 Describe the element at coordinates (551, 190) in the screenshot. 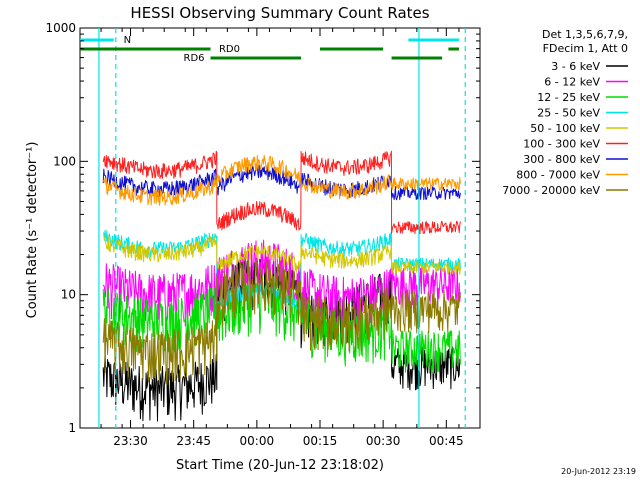

I see `legend-label-8: 7000 - 20000 keV` at that location.